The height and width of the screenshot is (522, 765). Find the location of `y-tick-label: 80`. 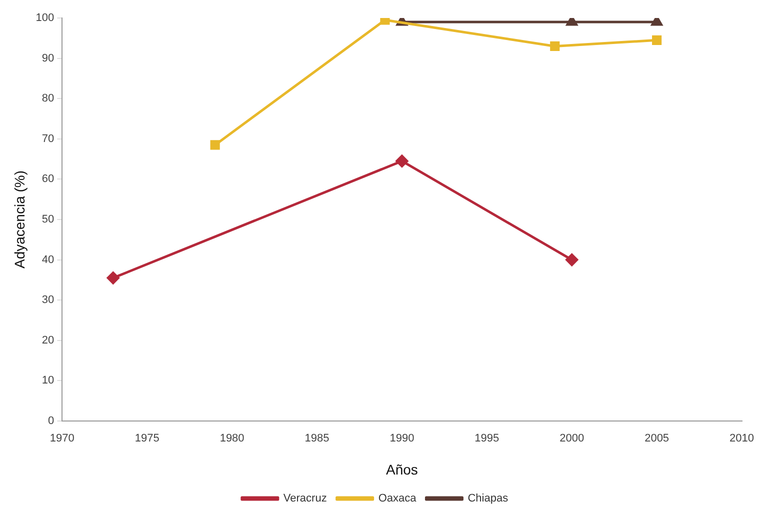

y-tick-label: 80 is located at coordinates (48, 98).